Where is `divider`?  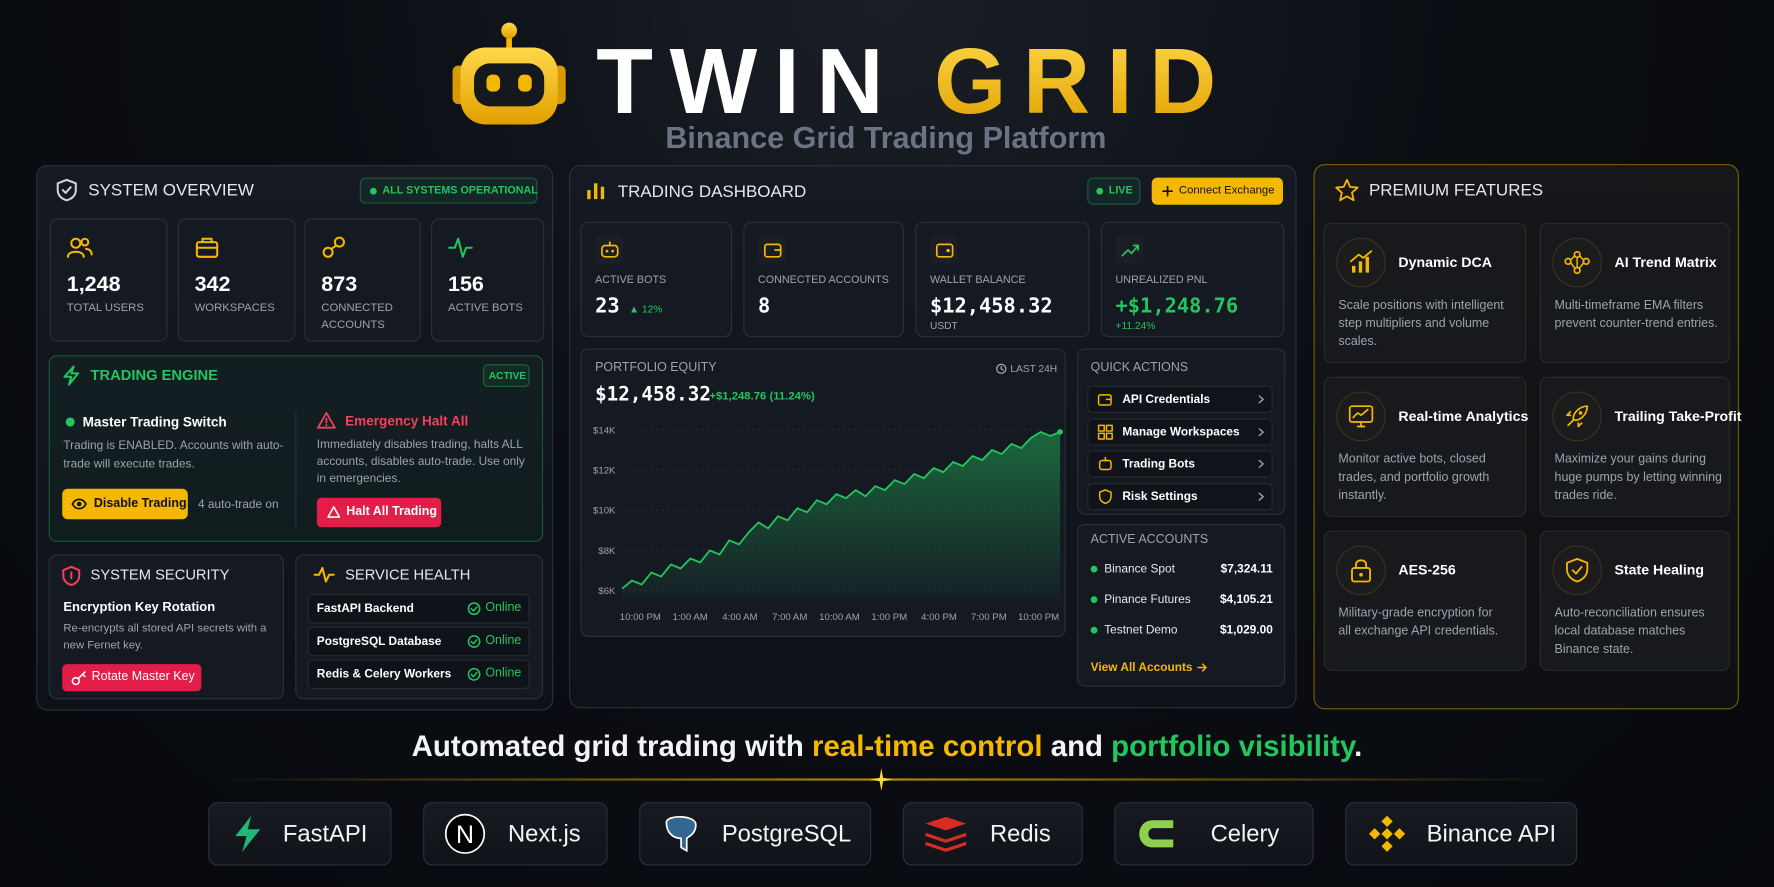 divider is located at coordinates (296, 469).